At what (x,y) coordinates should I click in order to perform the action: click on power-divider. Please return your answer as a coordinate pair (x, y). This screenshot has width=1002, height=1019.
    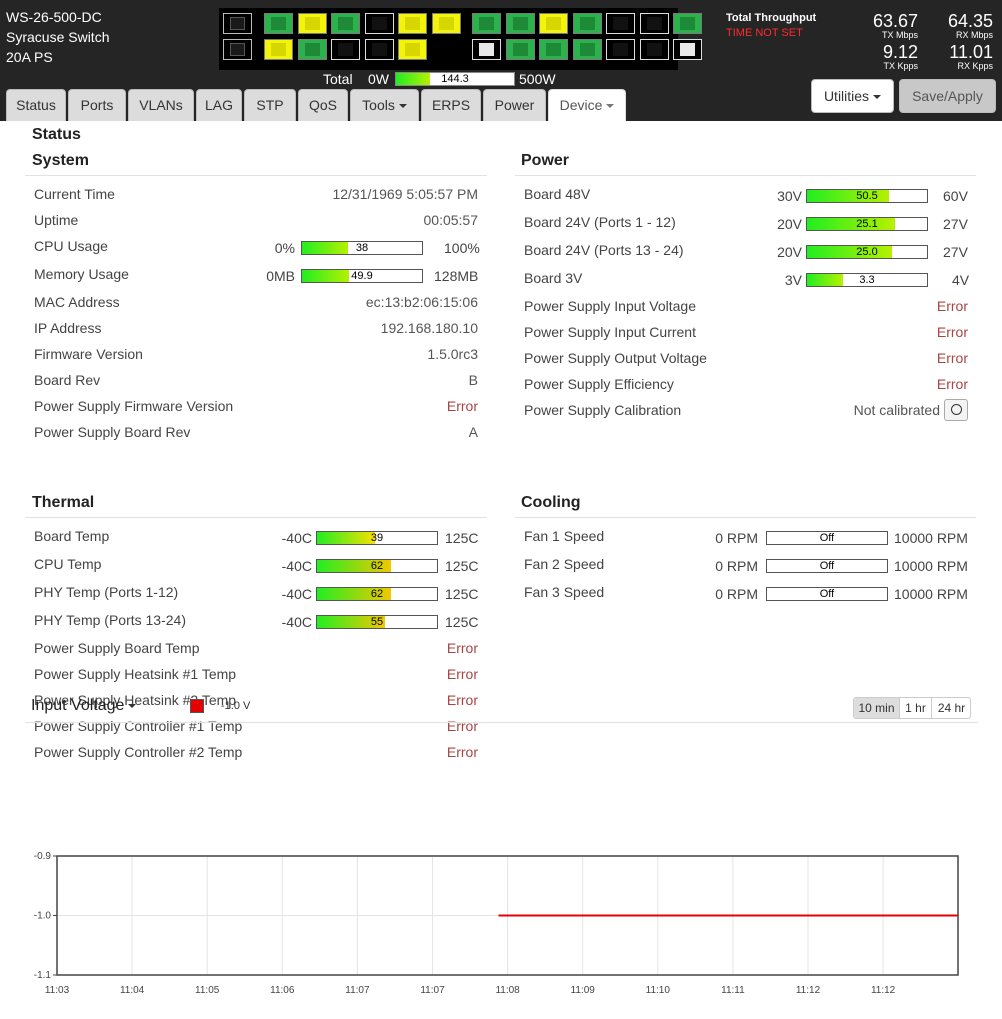
    Looking at the image, I should click on (745, 175).